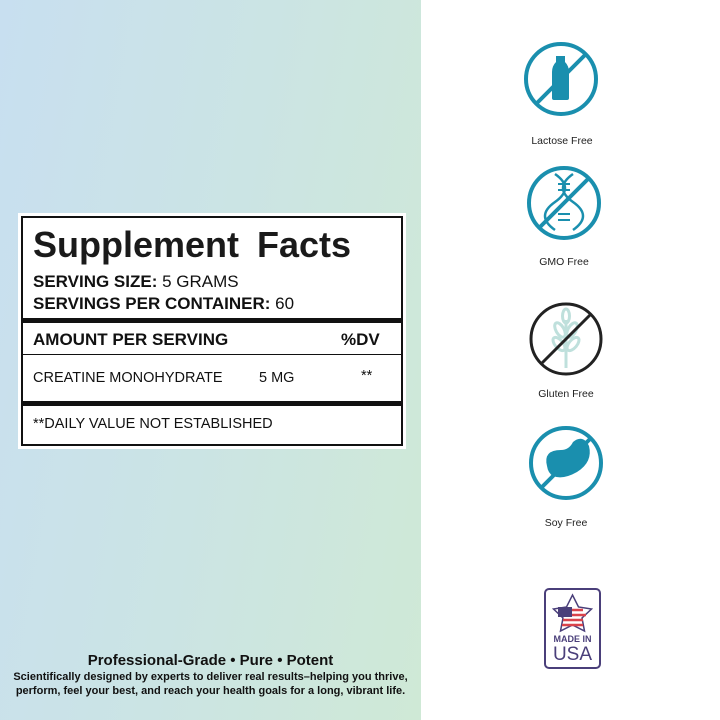 The width and height of the screenshot is (720, 720). What do you see at coordinates (360, 339) in the screenshot?
I see `dv-header: %DV` at bounding box center [360, 339].